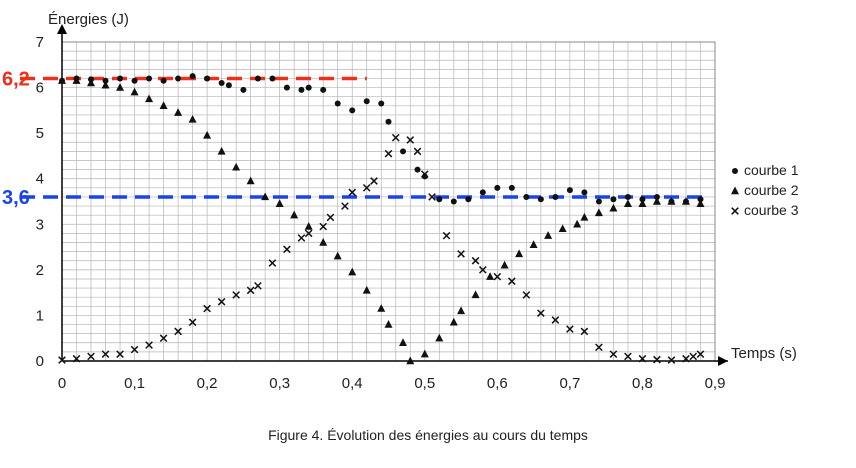  What do you see at coordinates (40, 224) in the screenshot?
I see `y-tick-label: 3` at bounding box center [40, 224].